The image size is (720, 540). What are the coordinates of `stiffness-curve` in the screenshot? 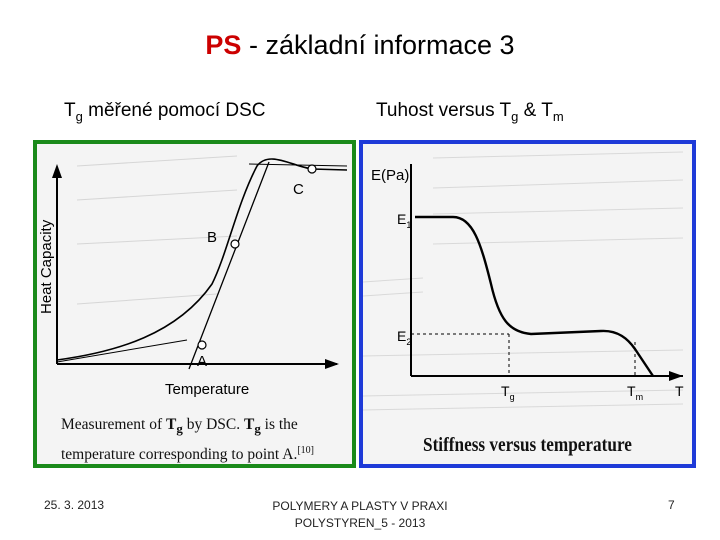 It's located at (534, 296).